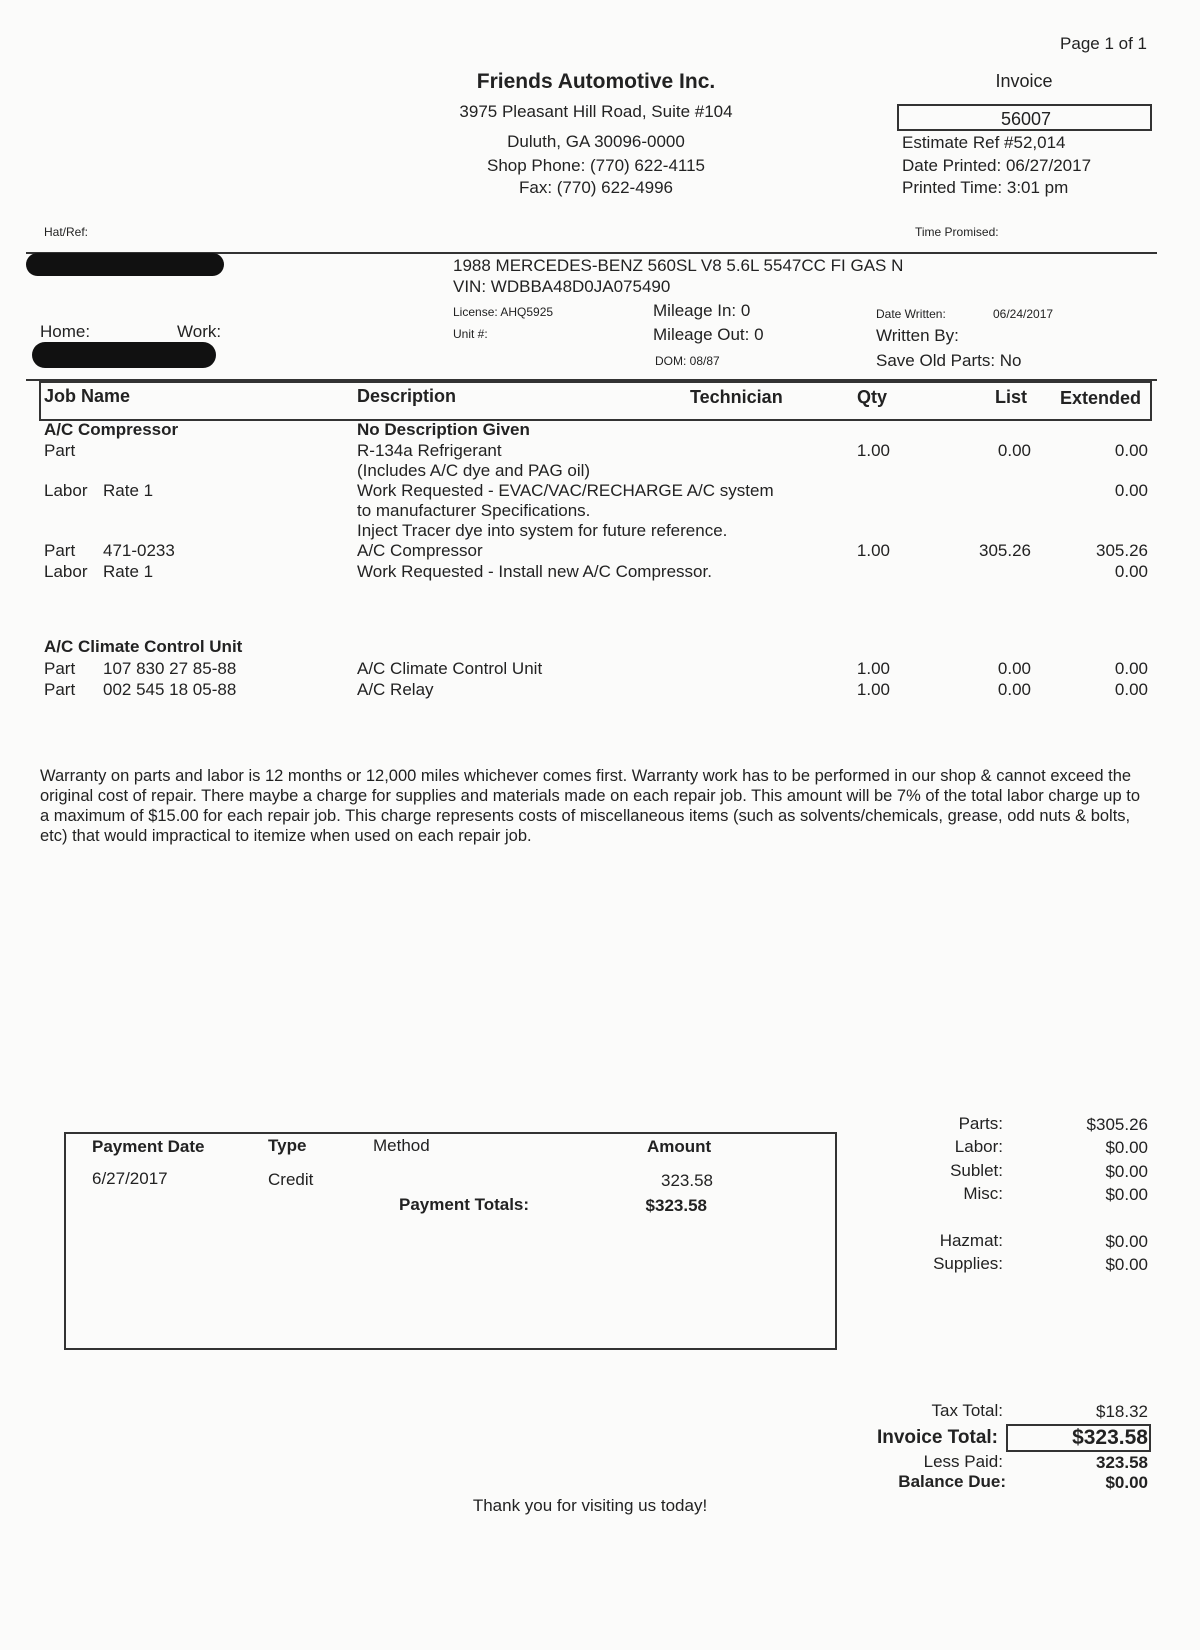 Image resolution: width=1200 pixels, height=1650 pixels. Describe the element at coordinates (971, 1240) in the screenshot. I see `total-label: Hazmat:` at that location.